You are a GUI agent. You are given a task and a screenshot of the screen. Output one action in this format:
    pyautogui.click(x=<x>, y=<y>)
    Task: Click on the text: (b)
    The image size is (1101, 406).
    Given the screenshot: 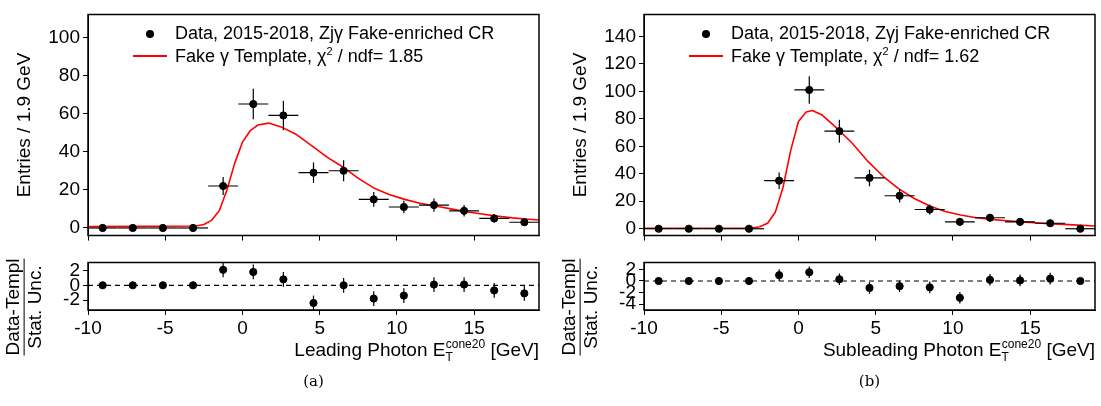 What is the action you would take?
    pyautogui.click(x=869, y=381)
    